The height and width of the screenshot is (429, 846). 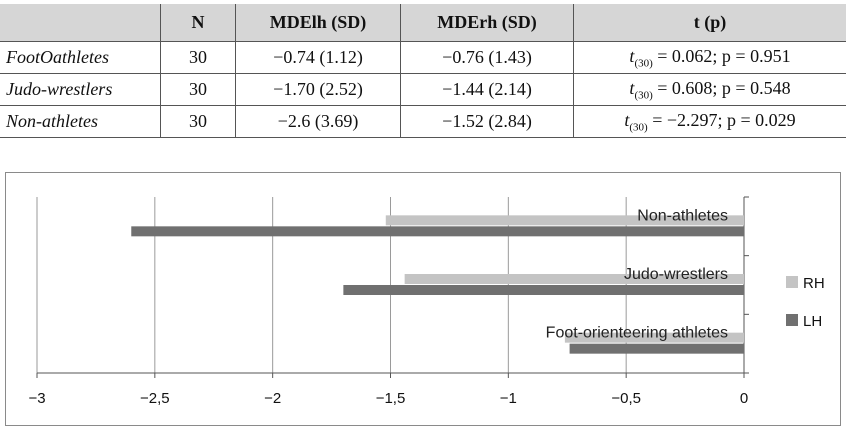 What do you see at coordinates (812, 321) in the screenshot?
I see `legend-label-lh: LH` at bounding box center [812, 321].